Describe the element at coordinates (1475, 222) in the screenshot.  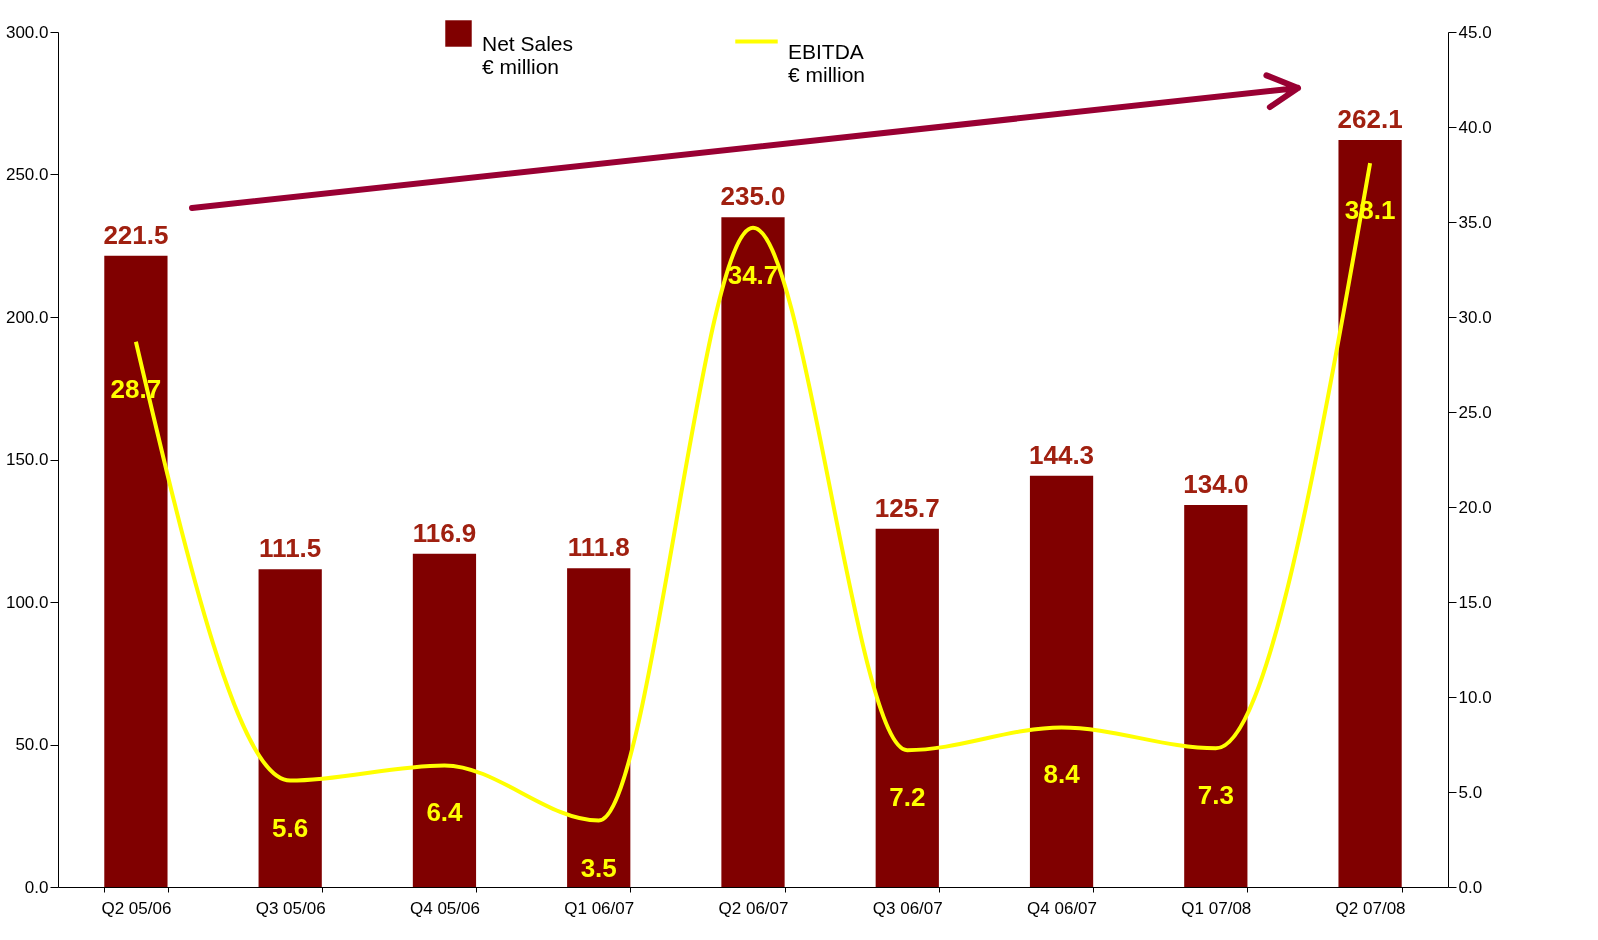
I see `y2-tick-label: 35.0` at that location.